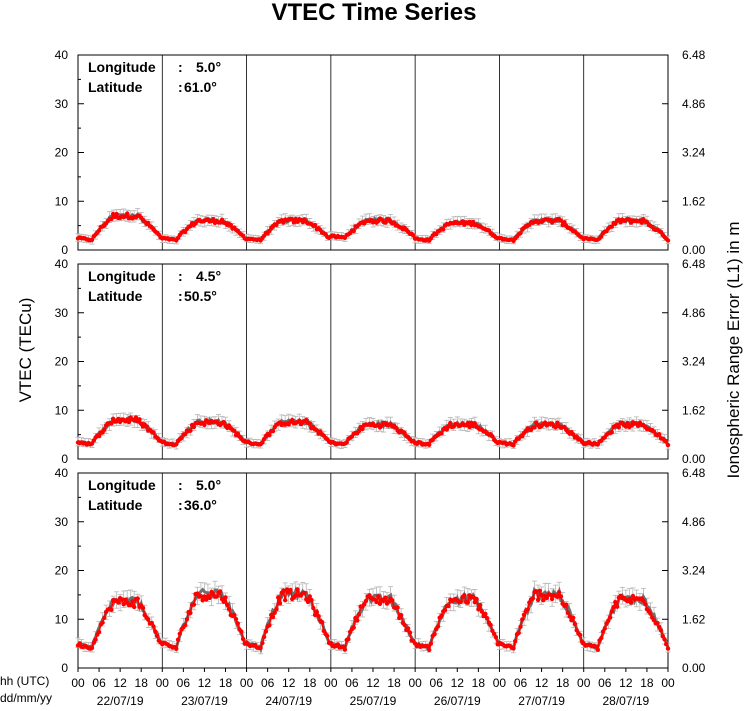 Image resolution: width=748 pixels, height=711 pixels. What do you see at coordinates (204, 701) in the screenshot?
I see `x-date-label: 23/07/19` at bounding box center [204, 701].